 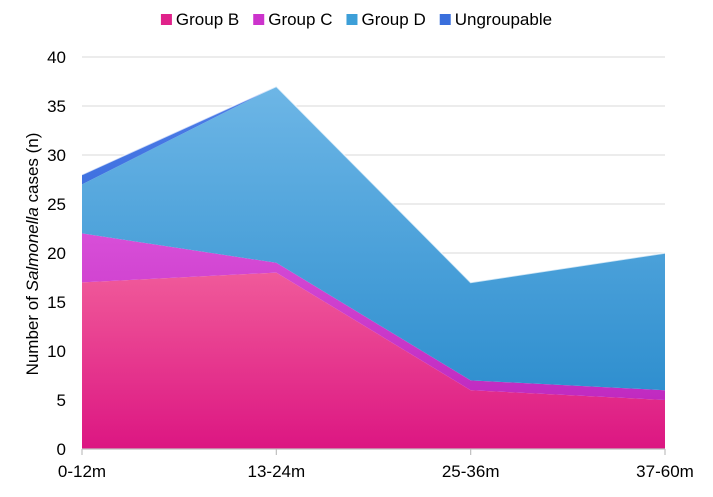 What do you see at coordinates (665, 471) in the screenshot?
I see `x-tick-label: 37-60m` at bounding box center [665, 471].